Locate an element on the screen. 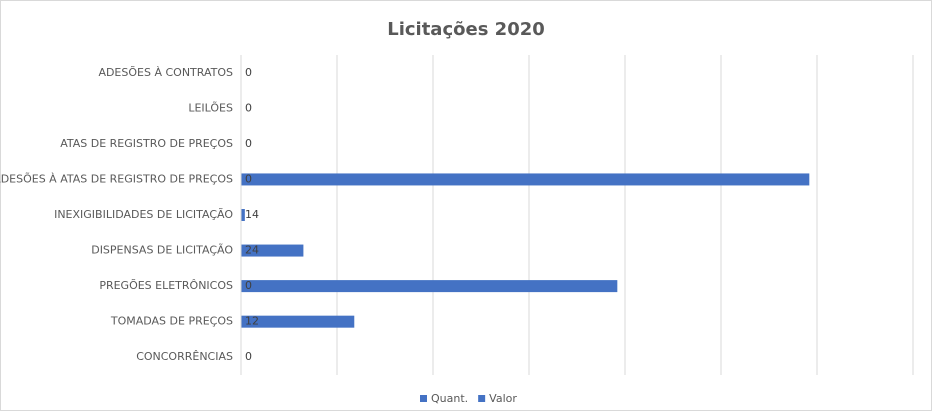  data-label: 12 is located at coordinates (252, 321).